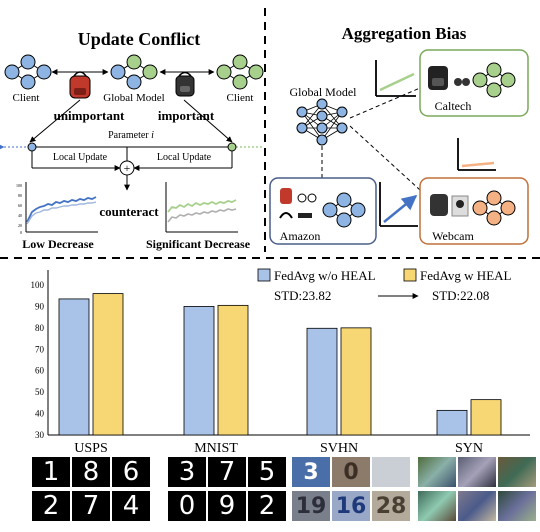 The width and height of the screenshot is (540, 532). Describe the element at coordinates (19, 185) in the screenshot. I see `svg-text: 100` at that location.